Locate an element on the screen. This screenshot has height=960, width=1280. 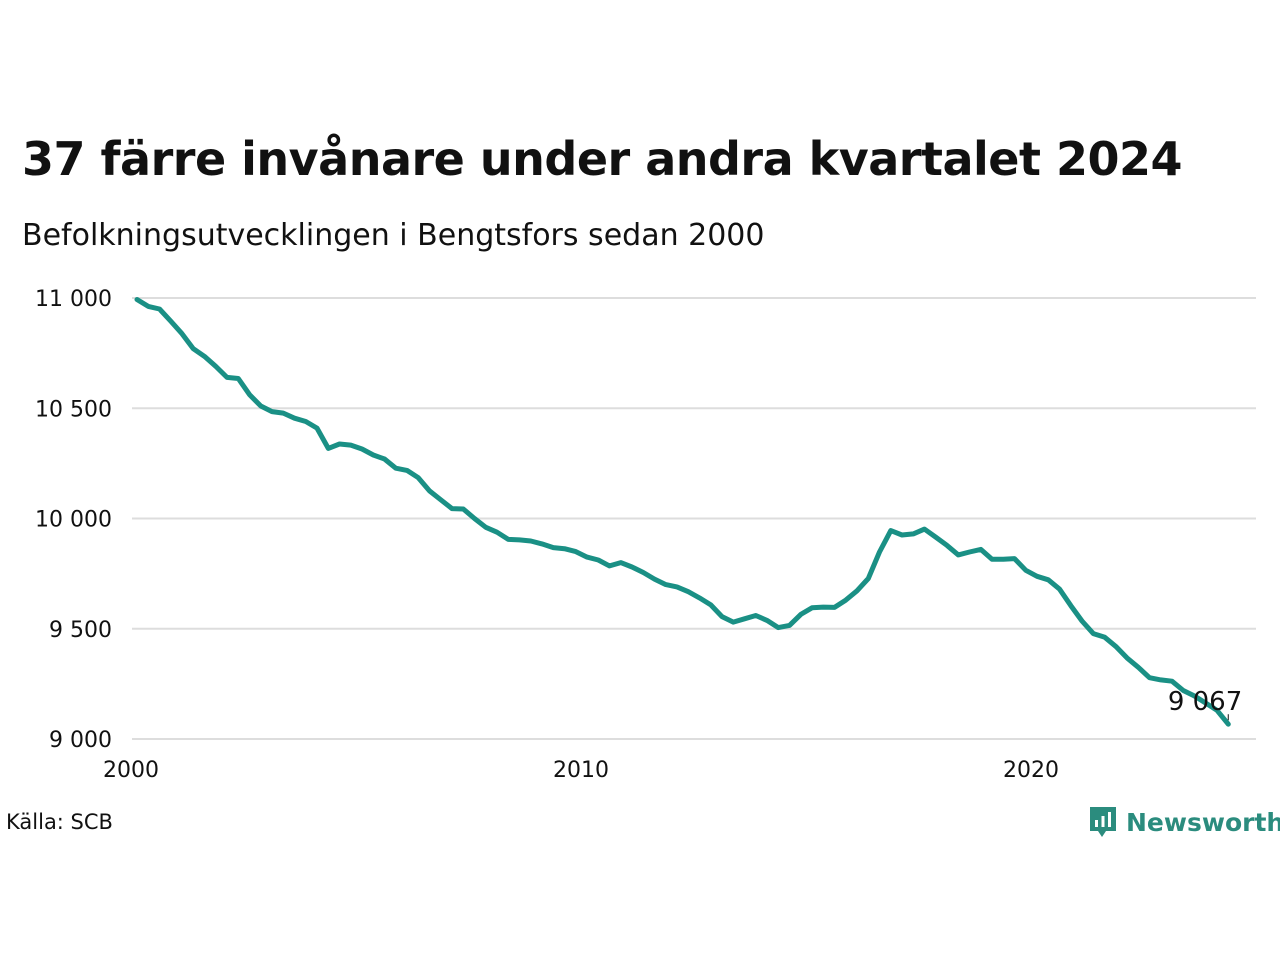
y-tick-label: 9 500 is located at coordinates (80, 630).